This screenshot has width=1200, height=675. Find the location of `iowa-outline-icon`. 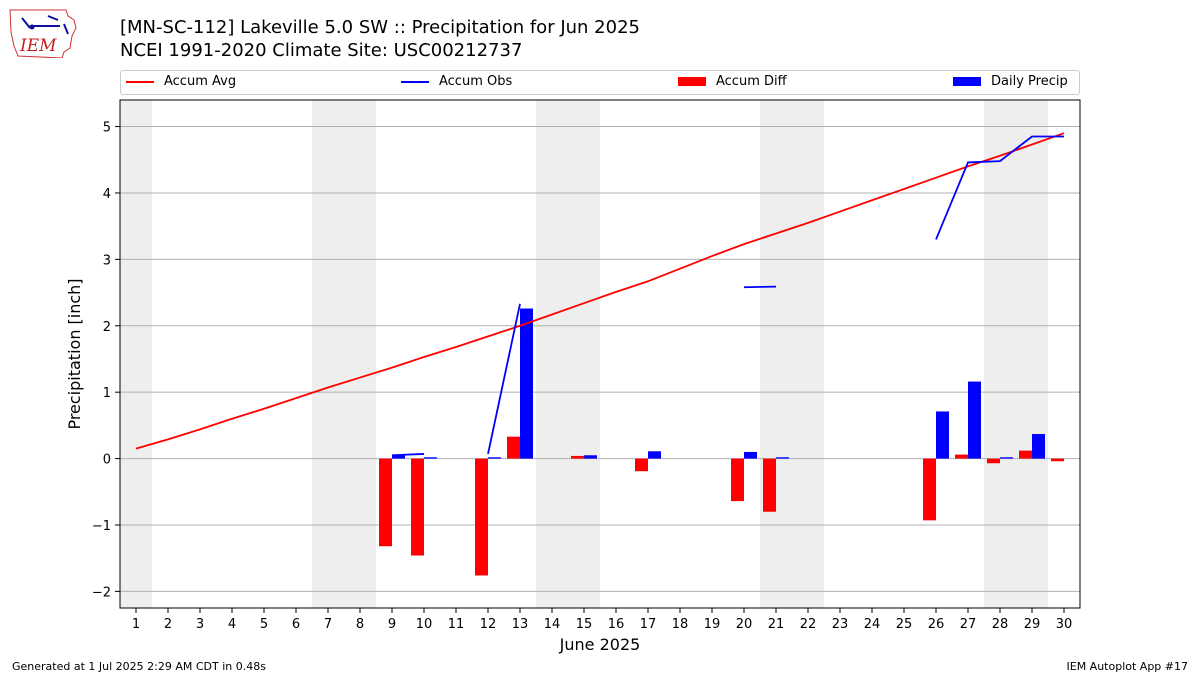

iowa-outline-icon is located at coordinates (43, 33).